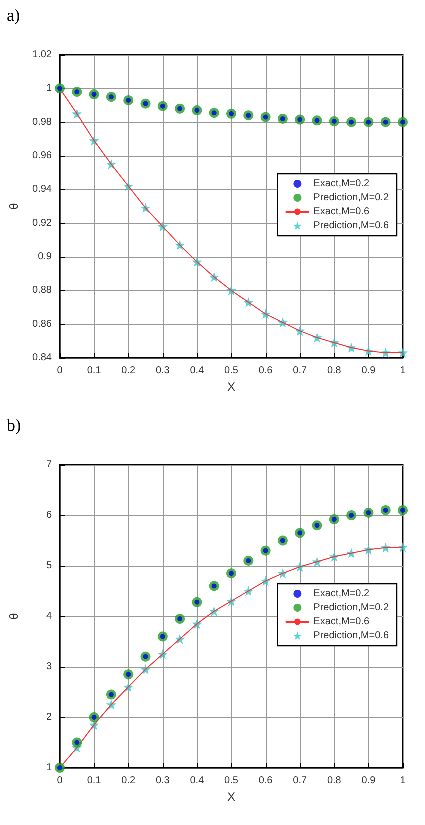  I want to click on y-tick-label: 4, so click(49, 616).